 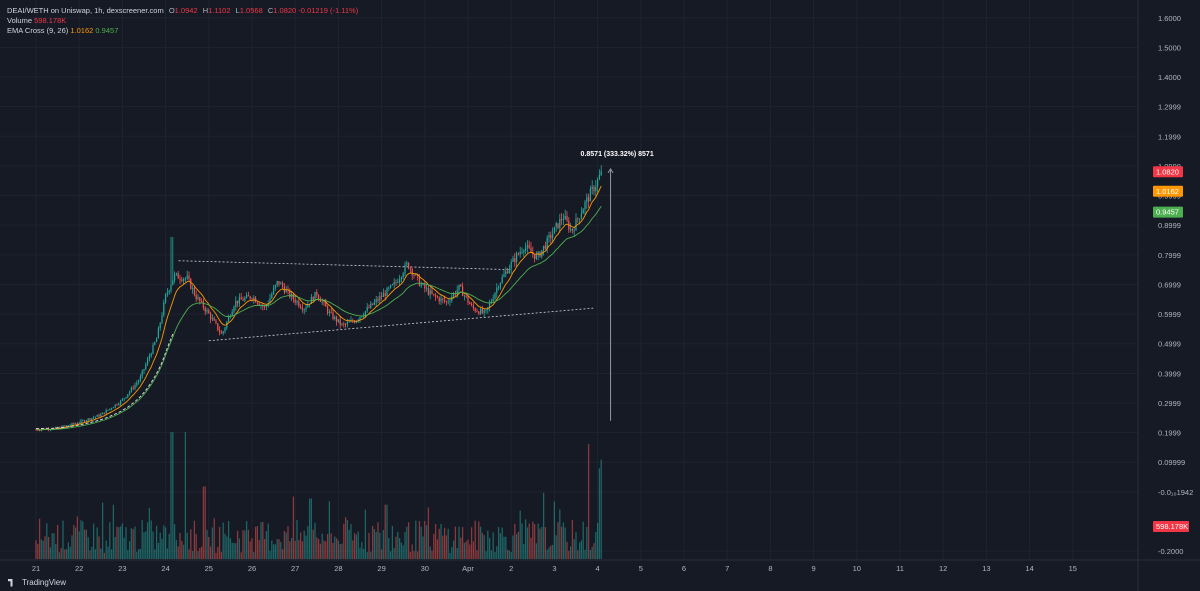 I want to click on price-tag-label: 0.9457, so click(x=1167, y=212).